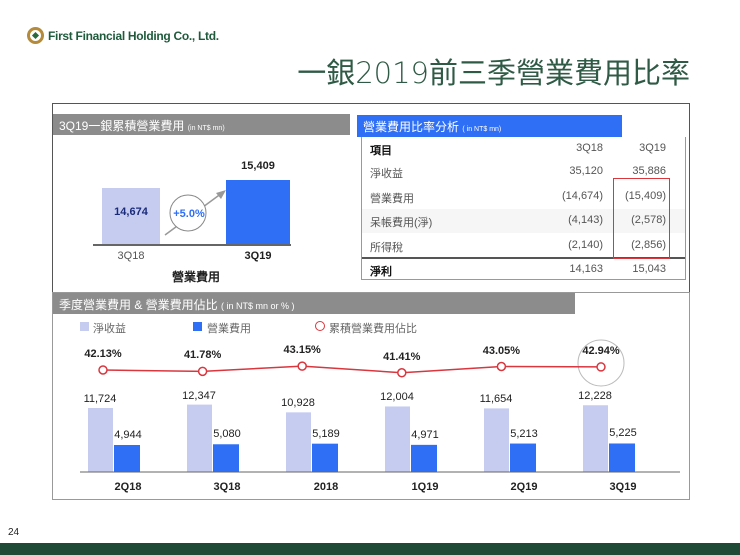  What do you see at coordinates (648, 220) in the screenshot?
I see `table-cell: (2,578)` at bounding box center [648, 220].